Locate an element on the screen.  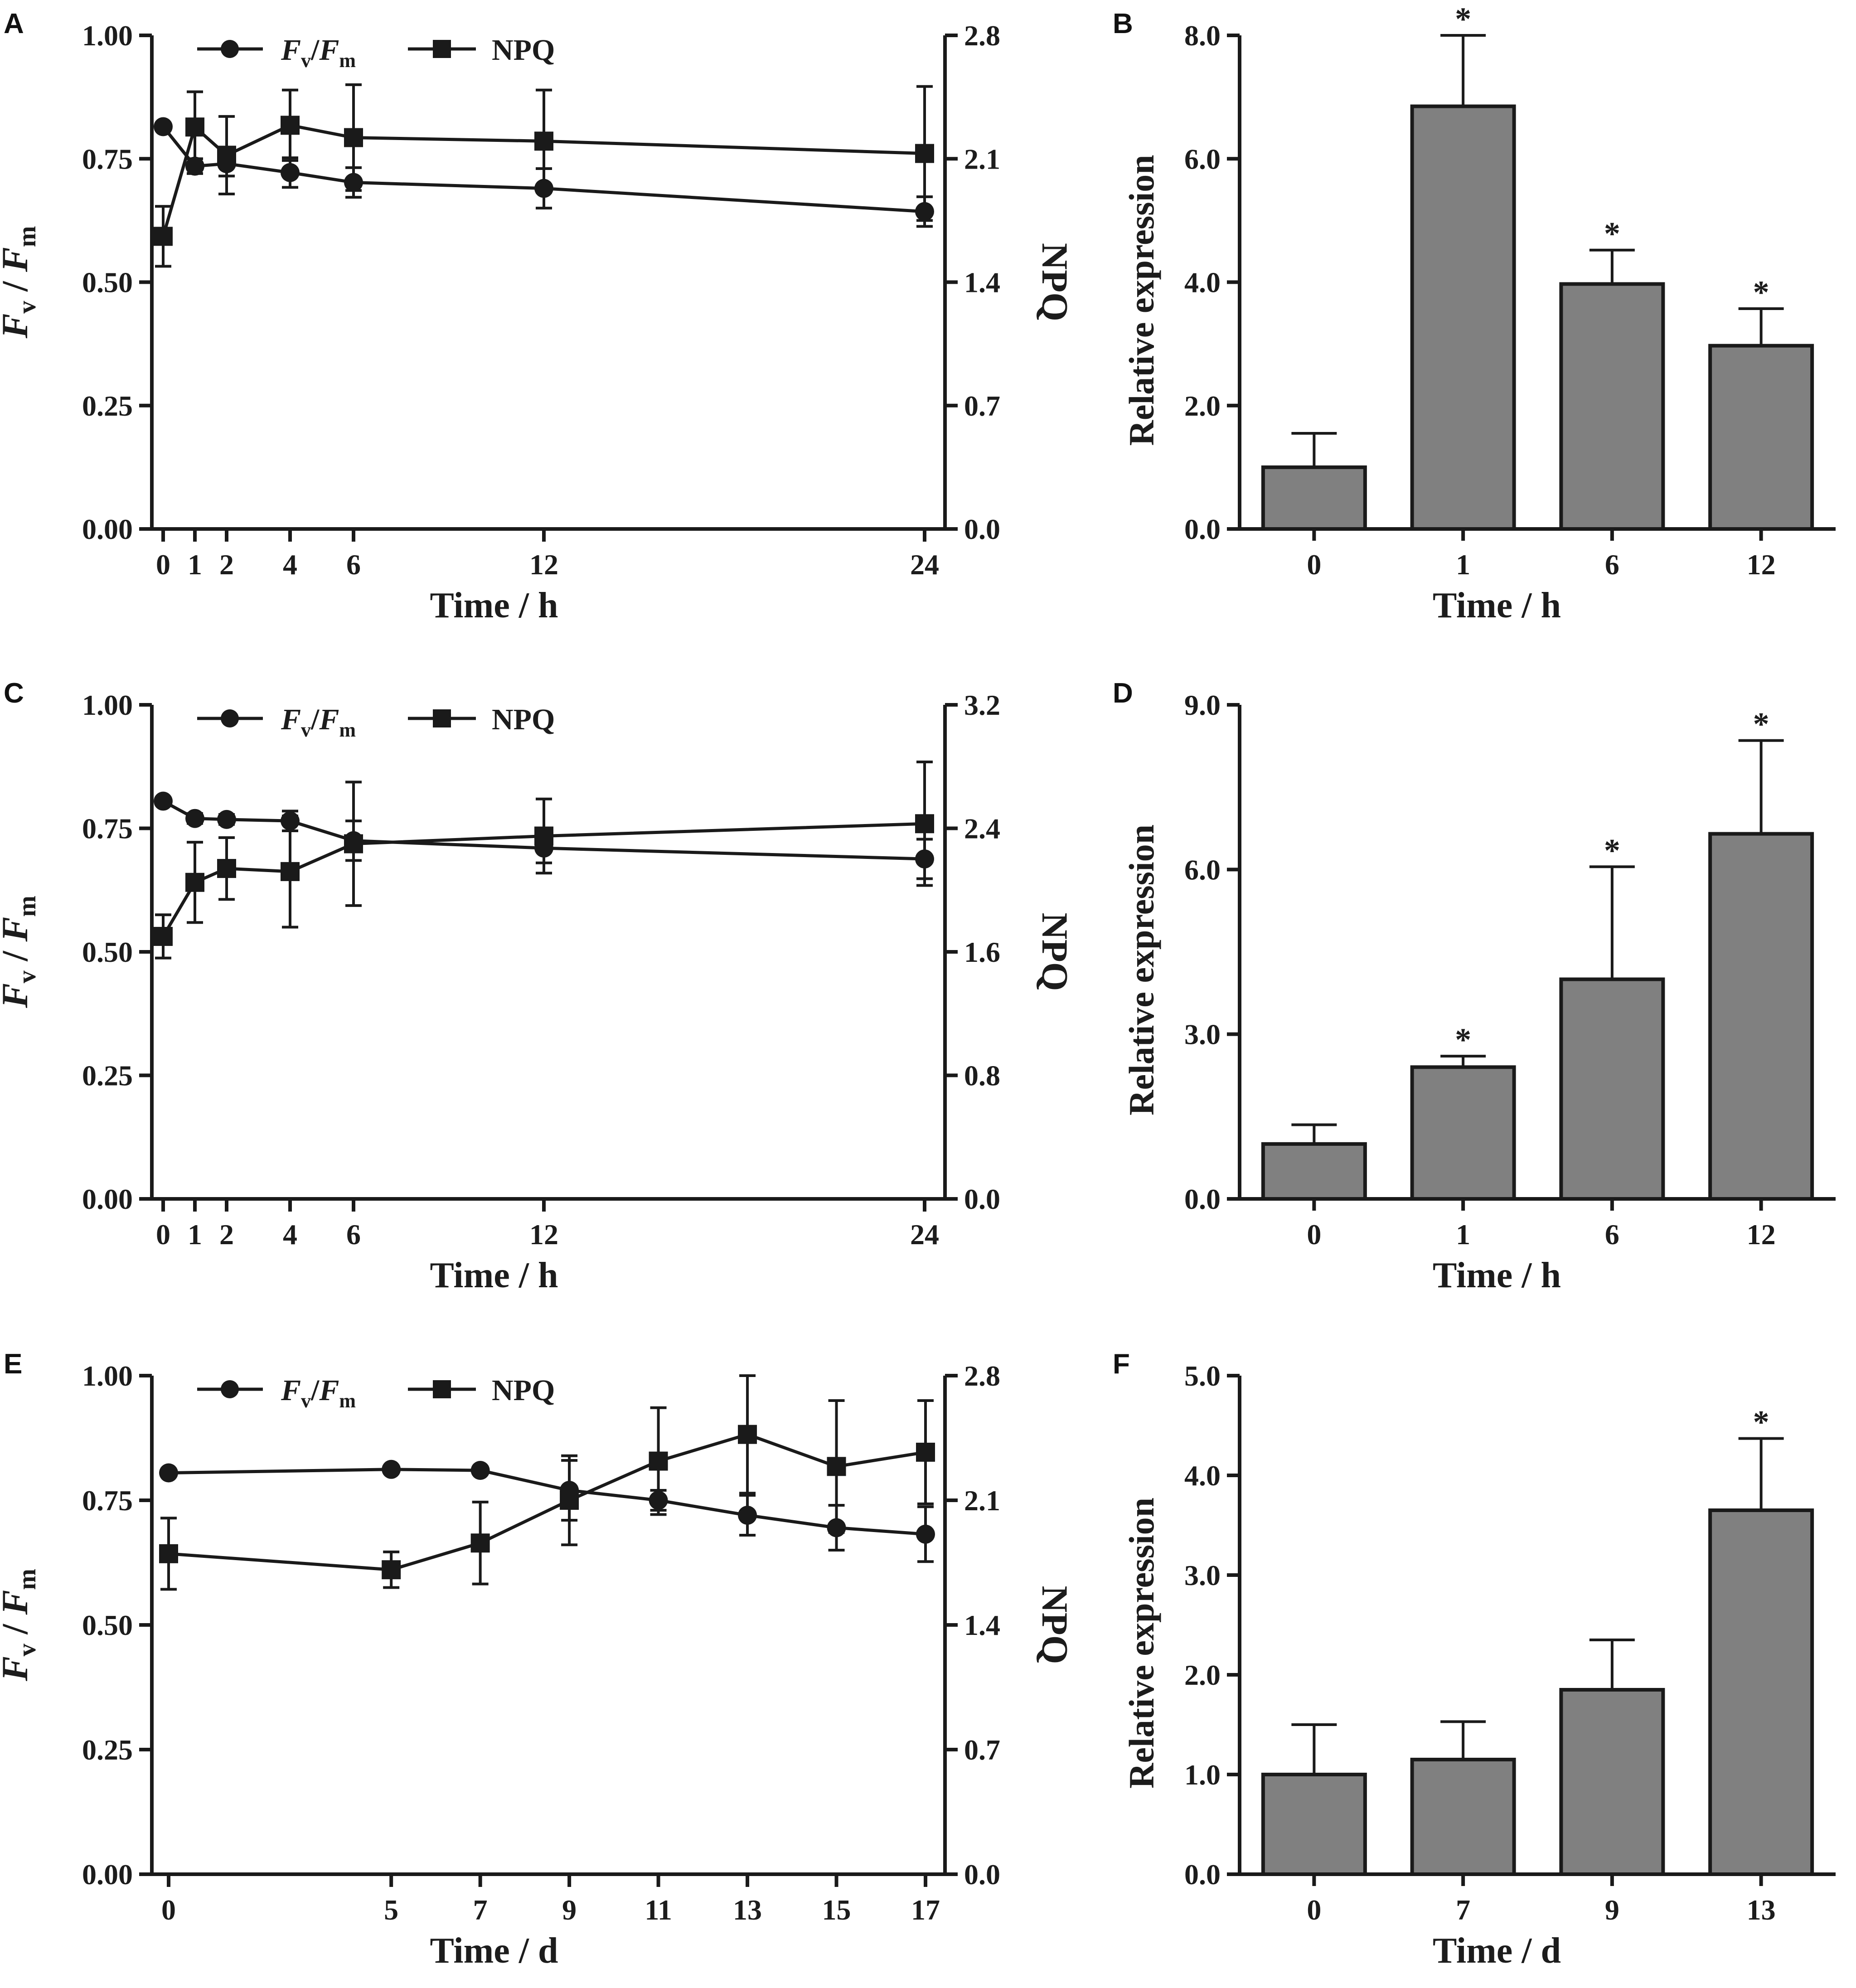
panel-label: F is located at coordinates (1121, 1364).